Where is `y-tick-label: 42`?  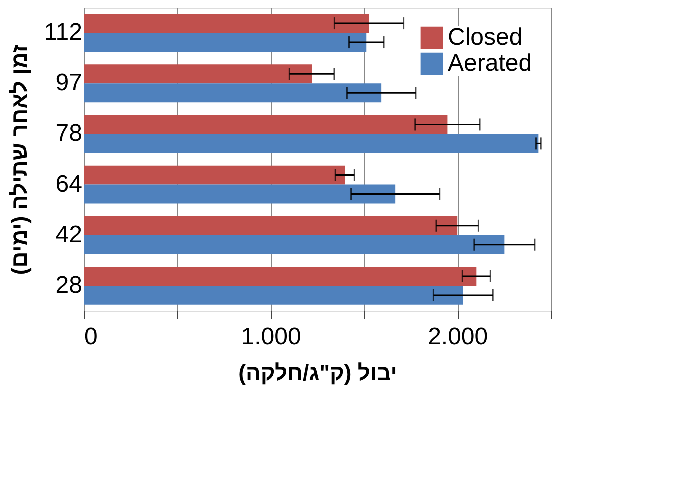
y-tick-label: 42 is located at coordinates (69, 234).